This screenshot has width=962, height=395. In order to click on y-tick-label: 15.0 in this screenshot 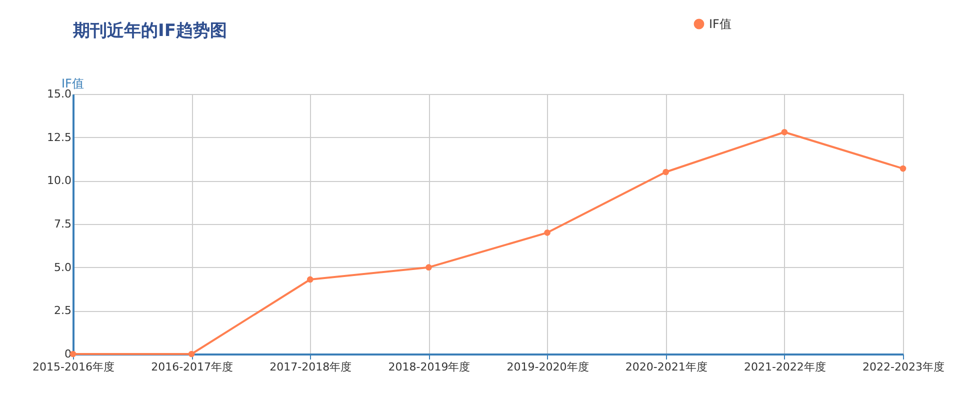, I will do `click(59, 94)`.